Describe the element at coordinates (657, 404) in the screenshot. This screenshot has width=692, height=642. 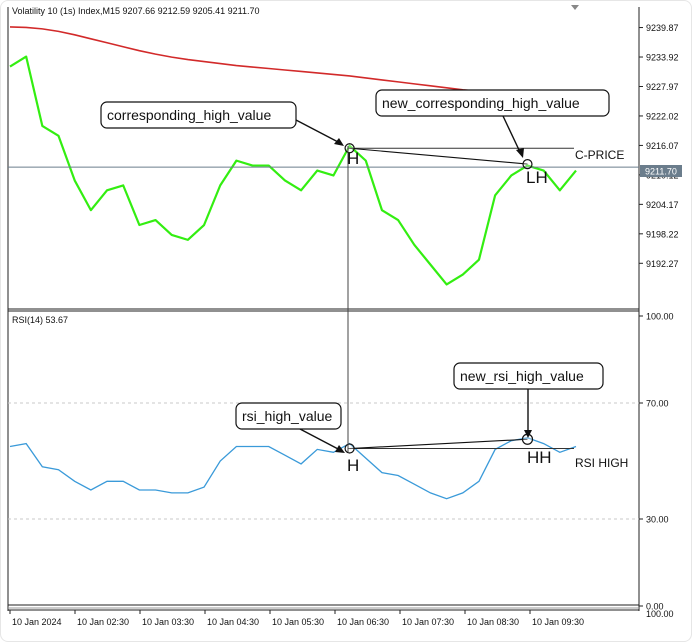
I see `rsi-axis-label: 70.00` at that location.